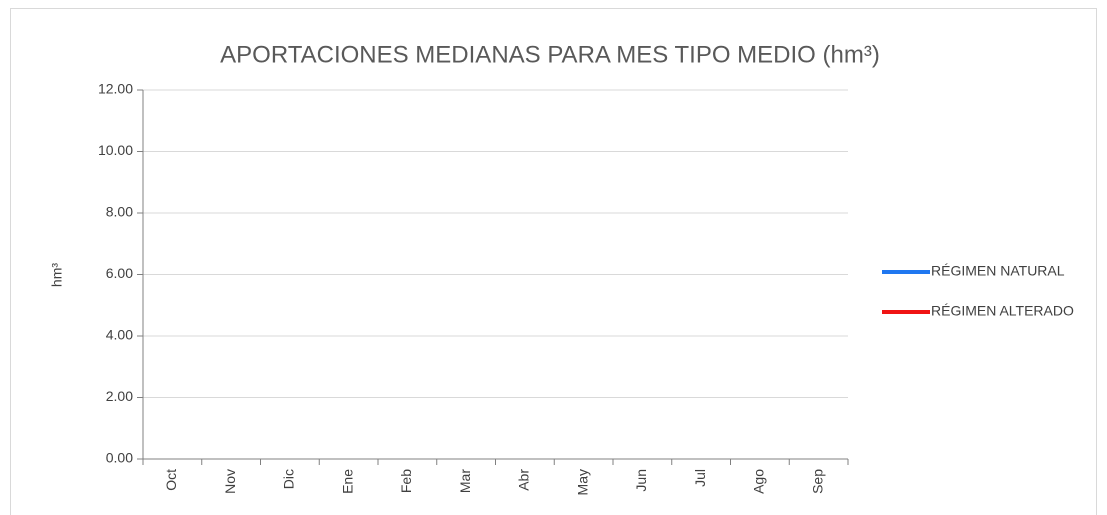  Describe the element at coordinates (817, 481) in the screenshot. I see `x-tick-label: Sep` at that location.